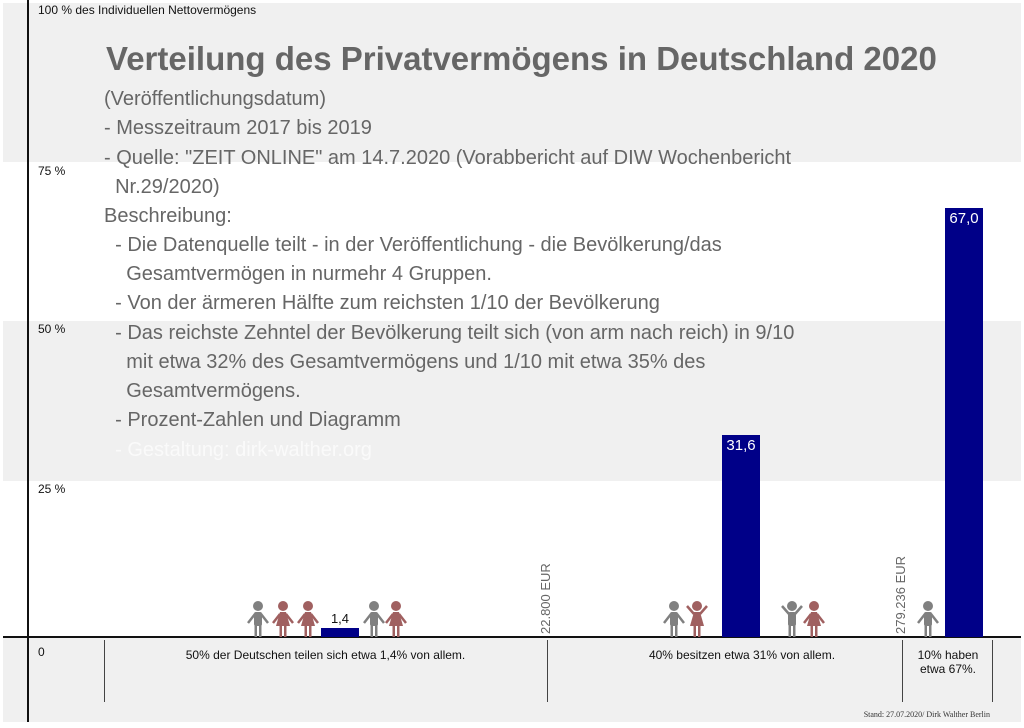 Image resolution: width=1024 pixels, height=728 pixels. Describe the element at coordinates (28, 361) in the screenshot. I see `y-axis` at that location.